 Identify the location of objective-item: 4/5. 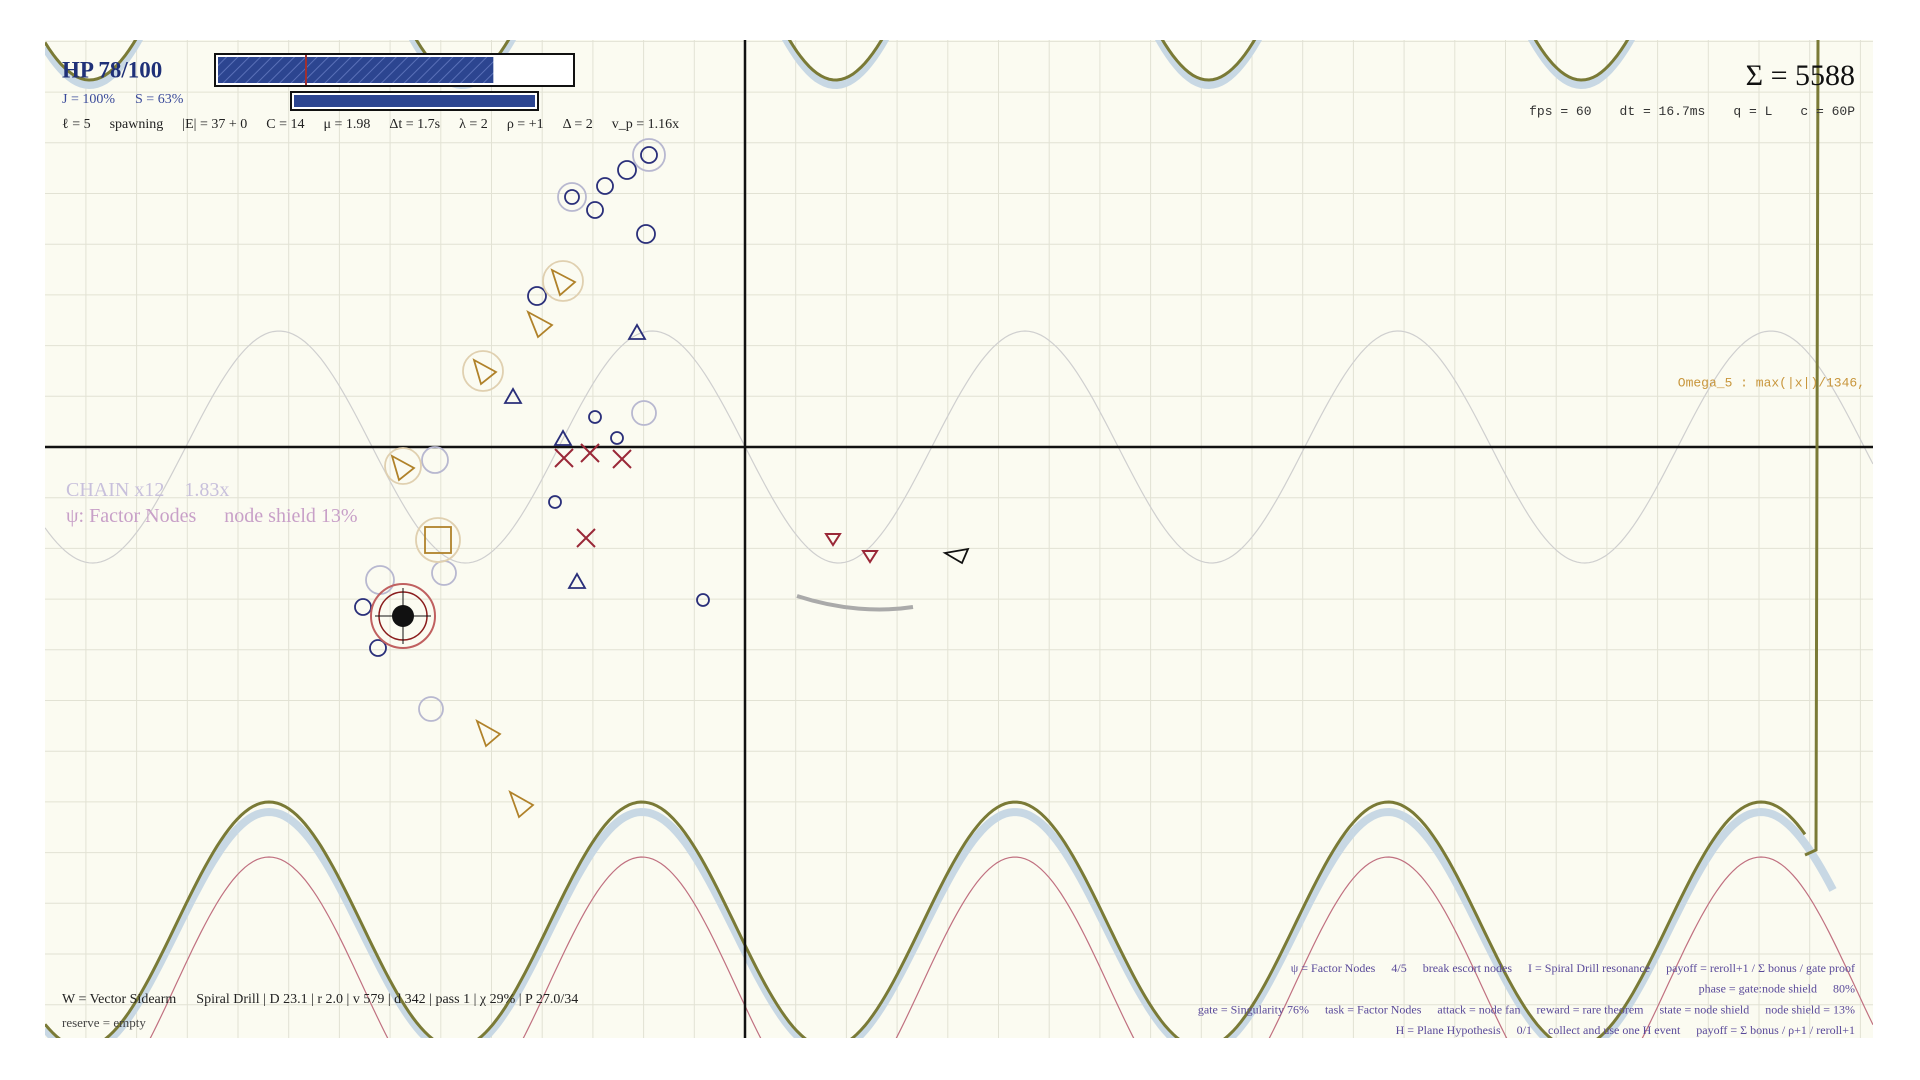
(1398, 968).